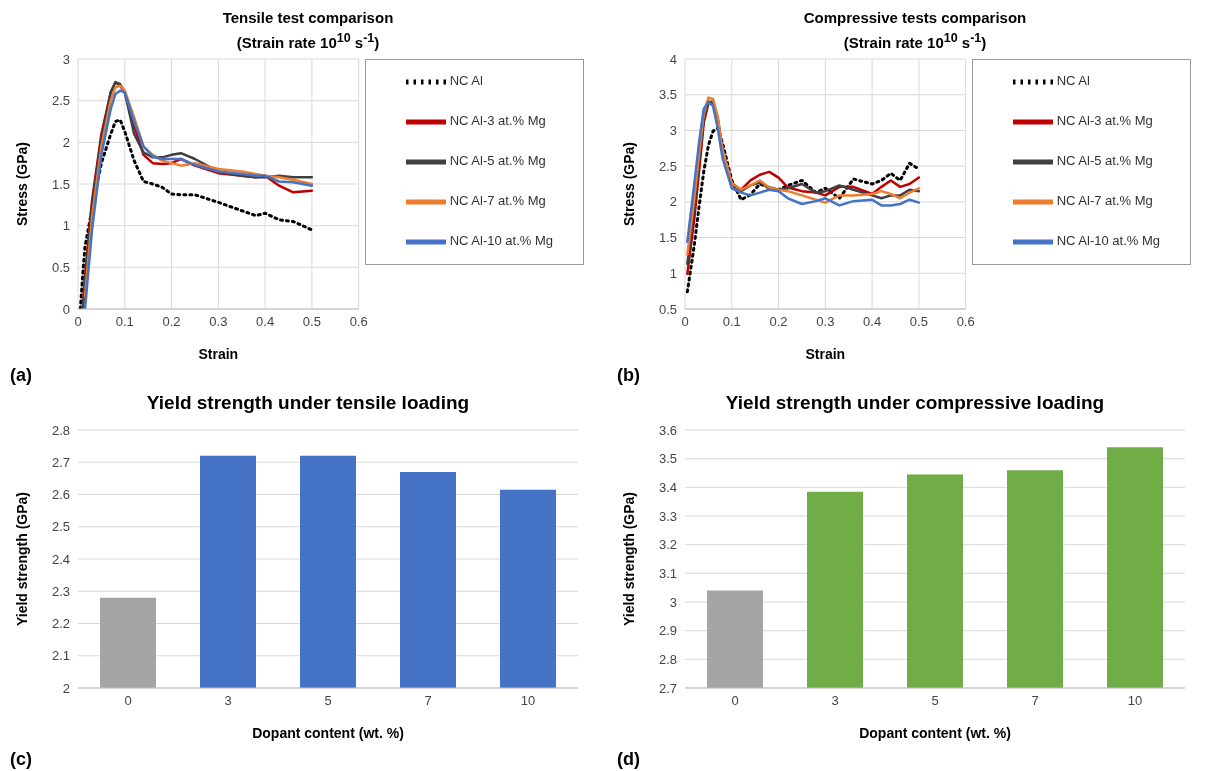 Image resolution: width=1223 pixels, height=771 pixels. What do you see at coordinates (667, 631) in the screenshot?
I see `y-tick-label: 2.9` at bounding box center [667, 631].